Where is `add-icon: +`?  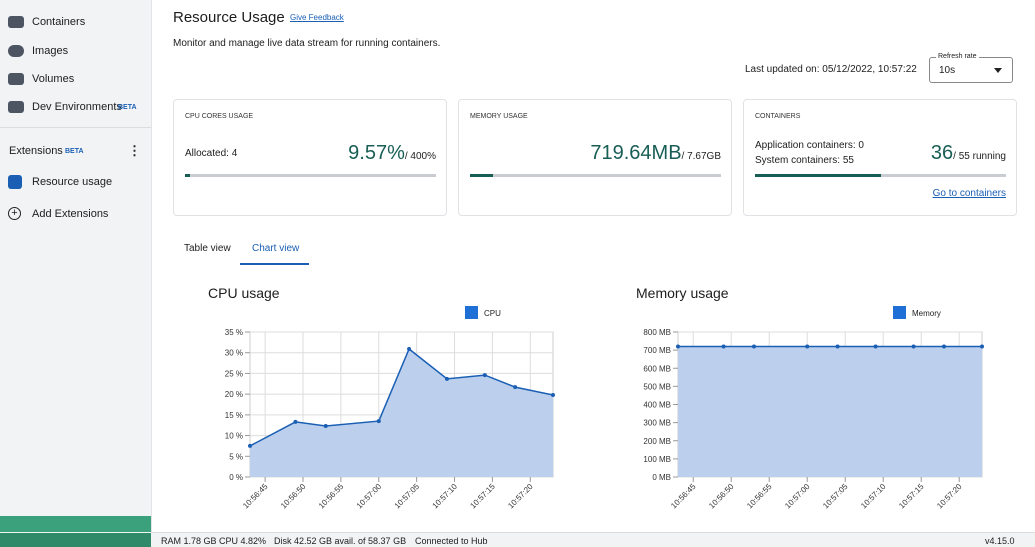 add-icon: + is located at coordinates (14, 213).